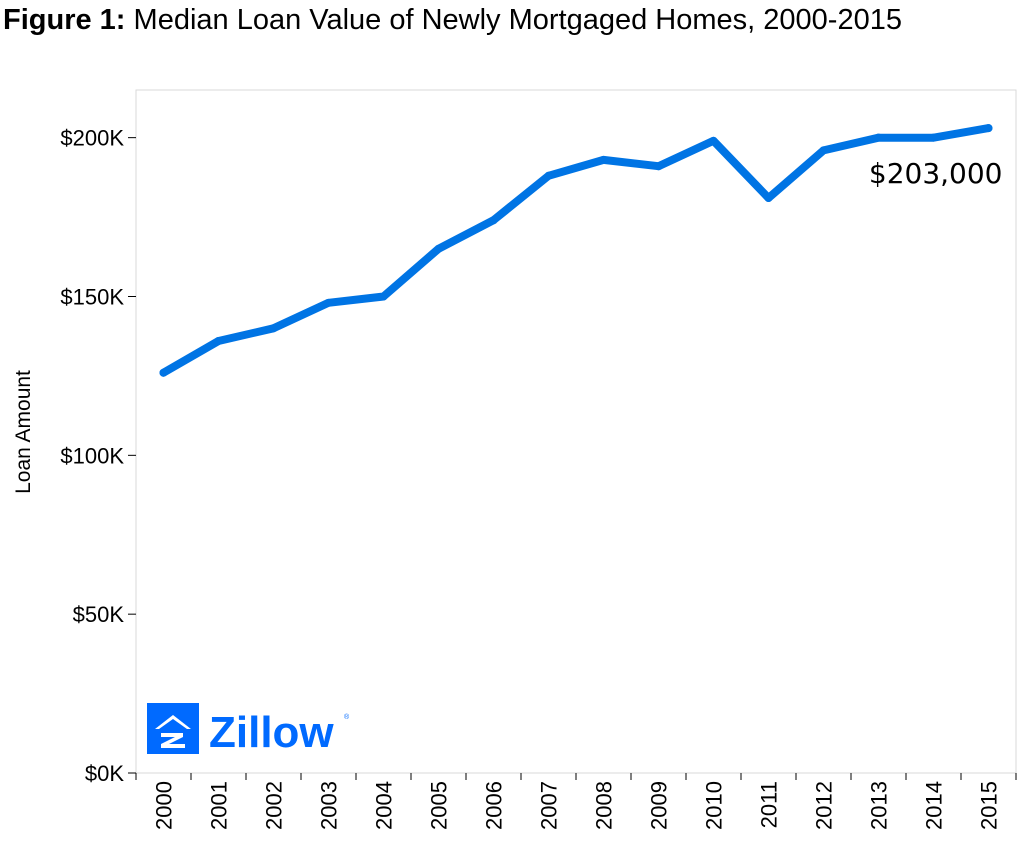 Image resolution: width=1024 pixels, height=849 pixels. I want to click on x-tick-label: 2003, so click(329, 805).